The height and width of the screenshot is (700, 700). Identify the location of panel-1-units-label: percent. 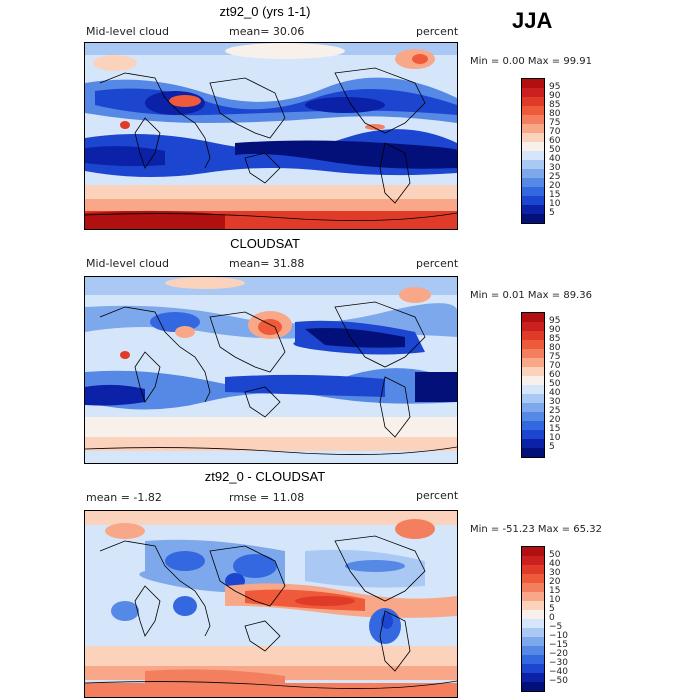
(437, 31).